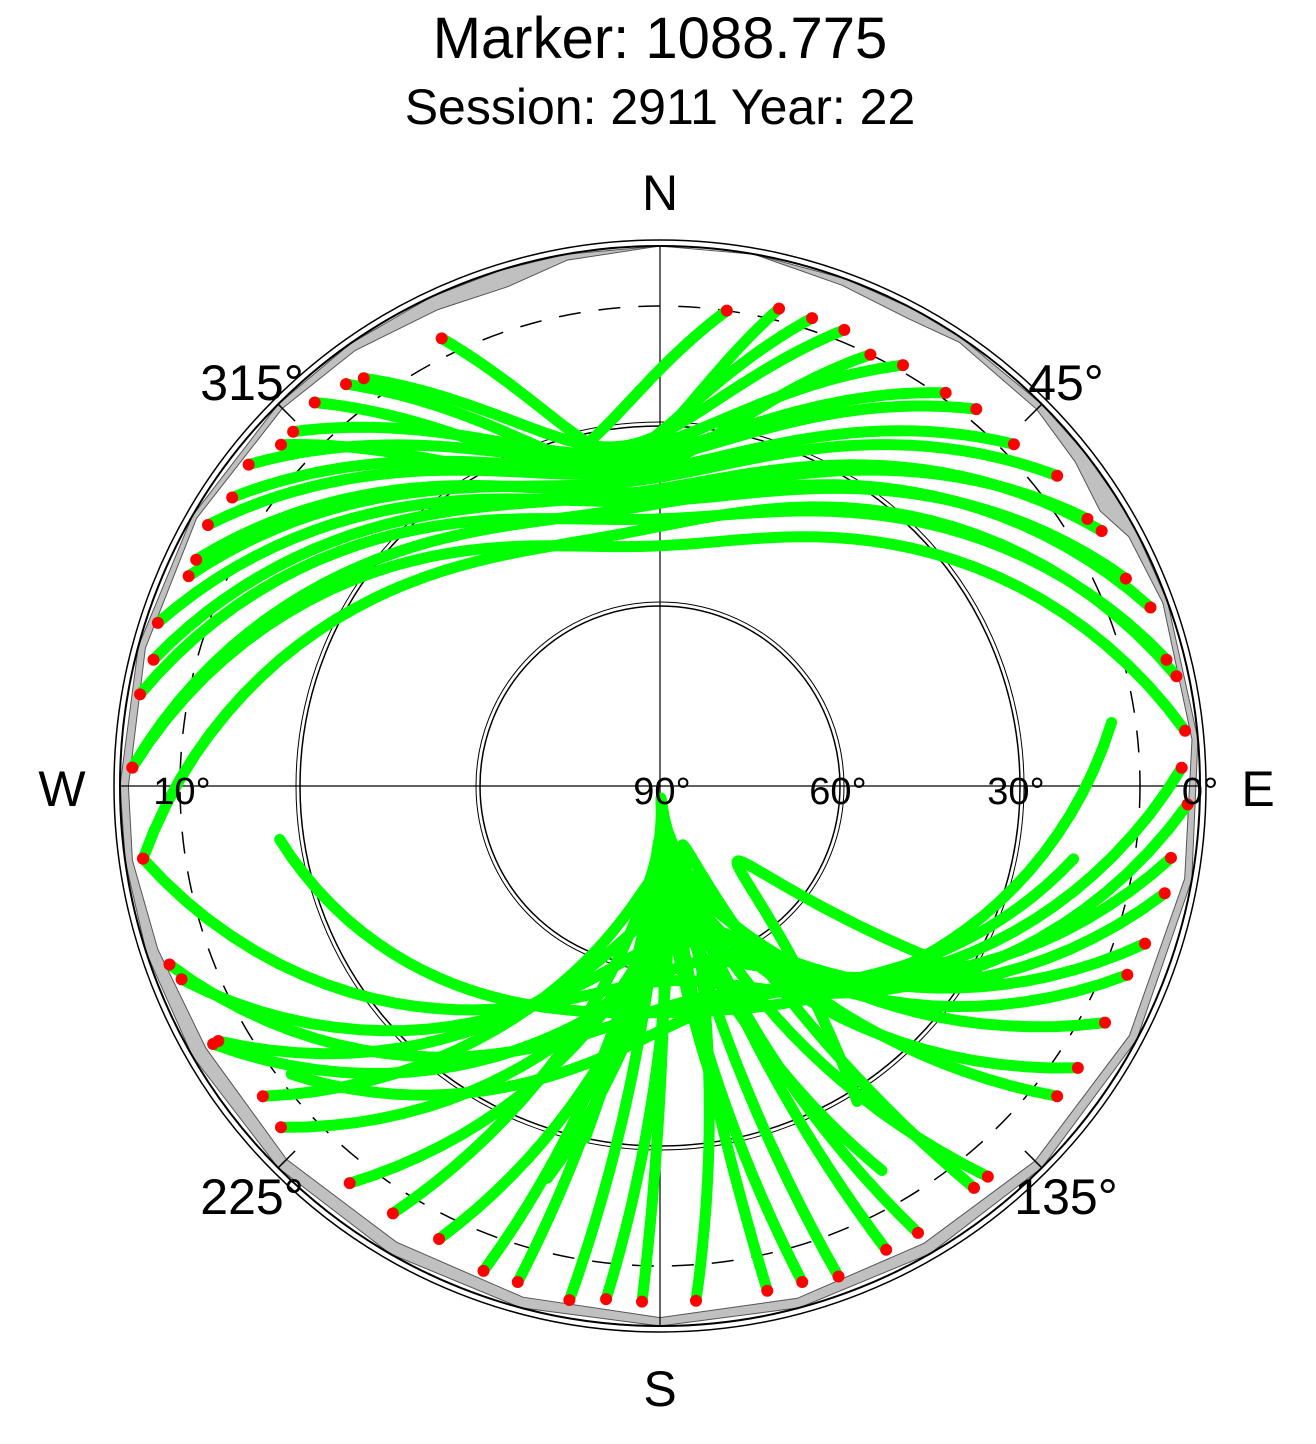  I want to click on low-elevation-point-33-start, so click(441, 338).